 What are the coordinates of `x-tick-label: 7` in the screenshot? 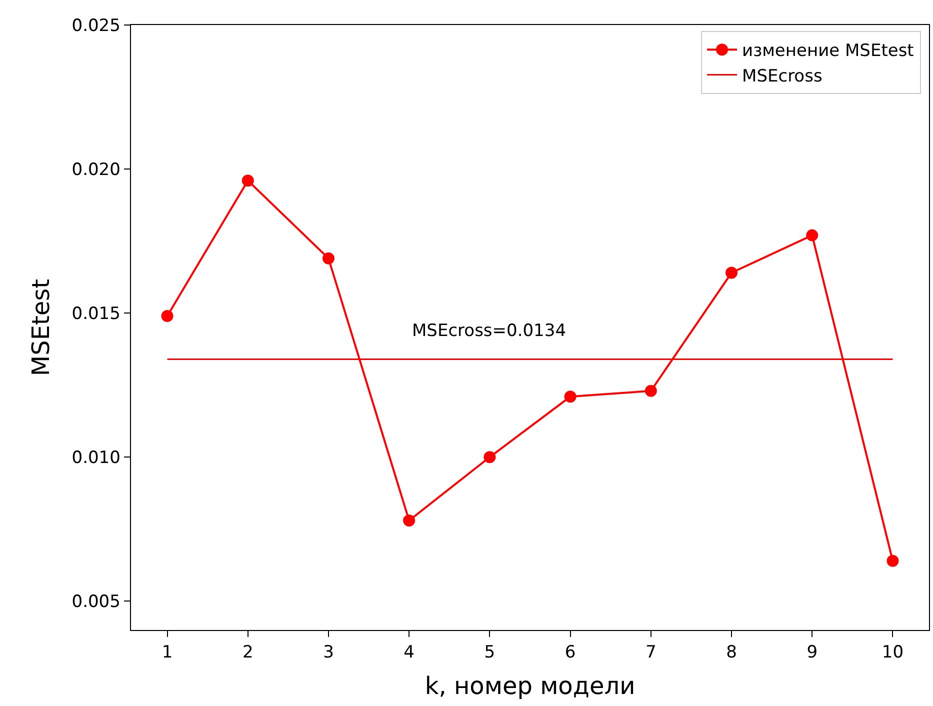 It's located at (650, 652).